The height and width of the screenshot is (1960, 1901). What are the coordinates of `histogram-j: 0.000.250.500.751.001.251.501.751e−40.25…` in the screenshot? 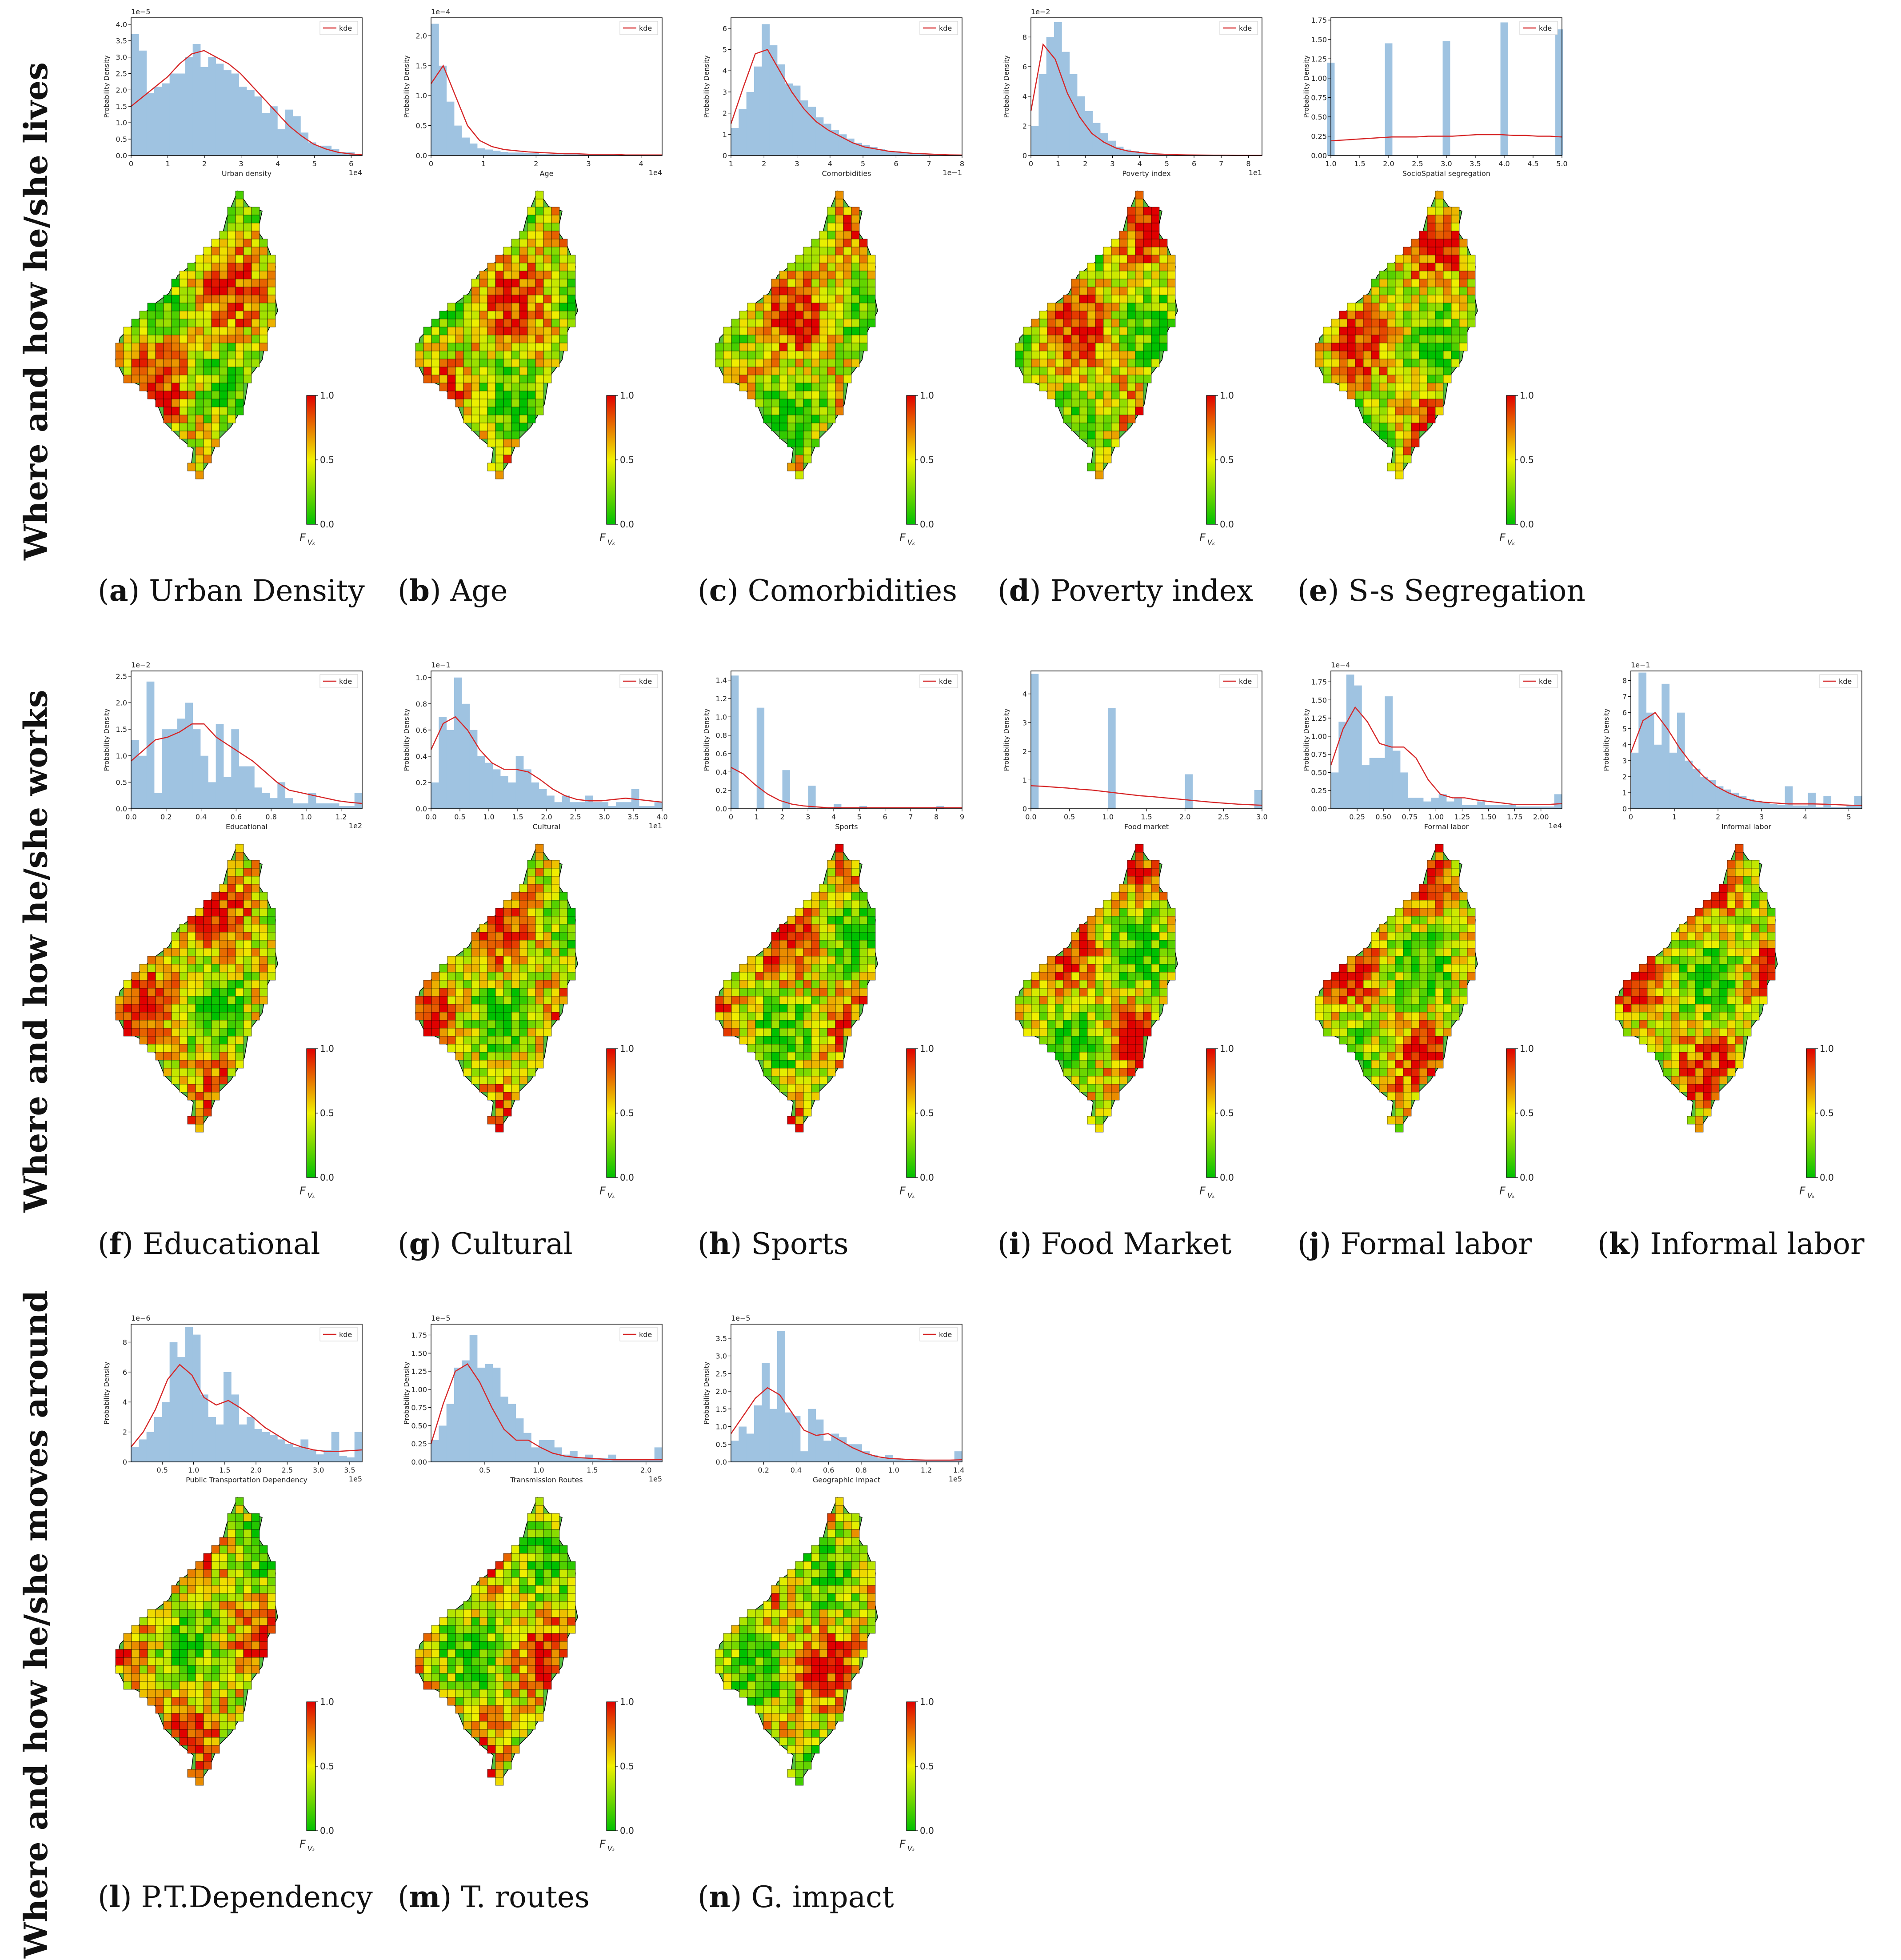 It's located at (1432, 746).